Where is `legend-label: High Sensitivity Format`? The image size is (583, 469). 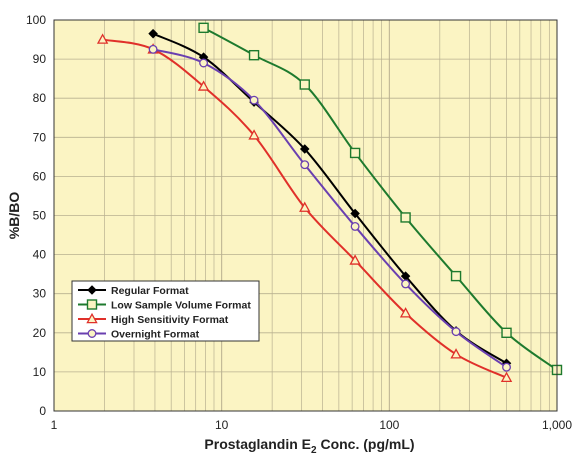 legend-label: High Sensitivity Format is located at coordinates (170, 320).